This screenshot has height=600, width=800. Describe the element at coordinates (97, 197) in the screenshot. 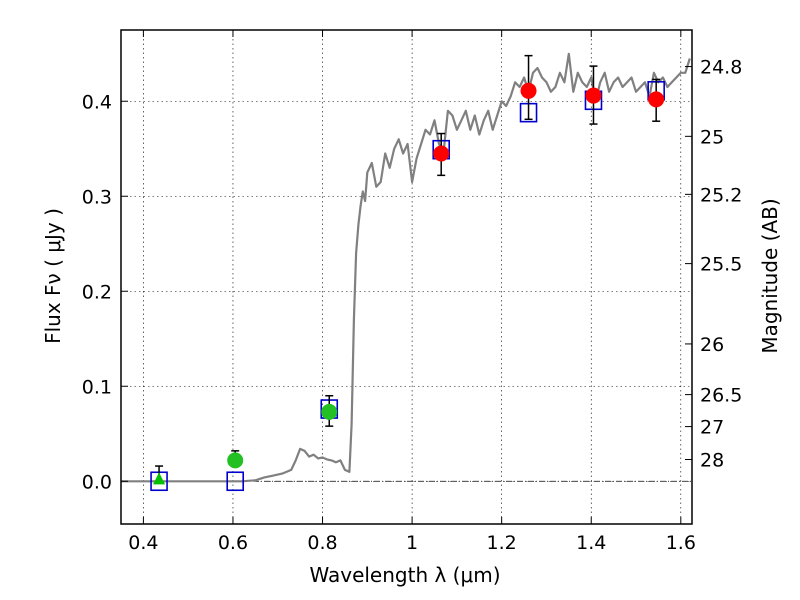

I see `y-tick-label: 0.3` at that location.